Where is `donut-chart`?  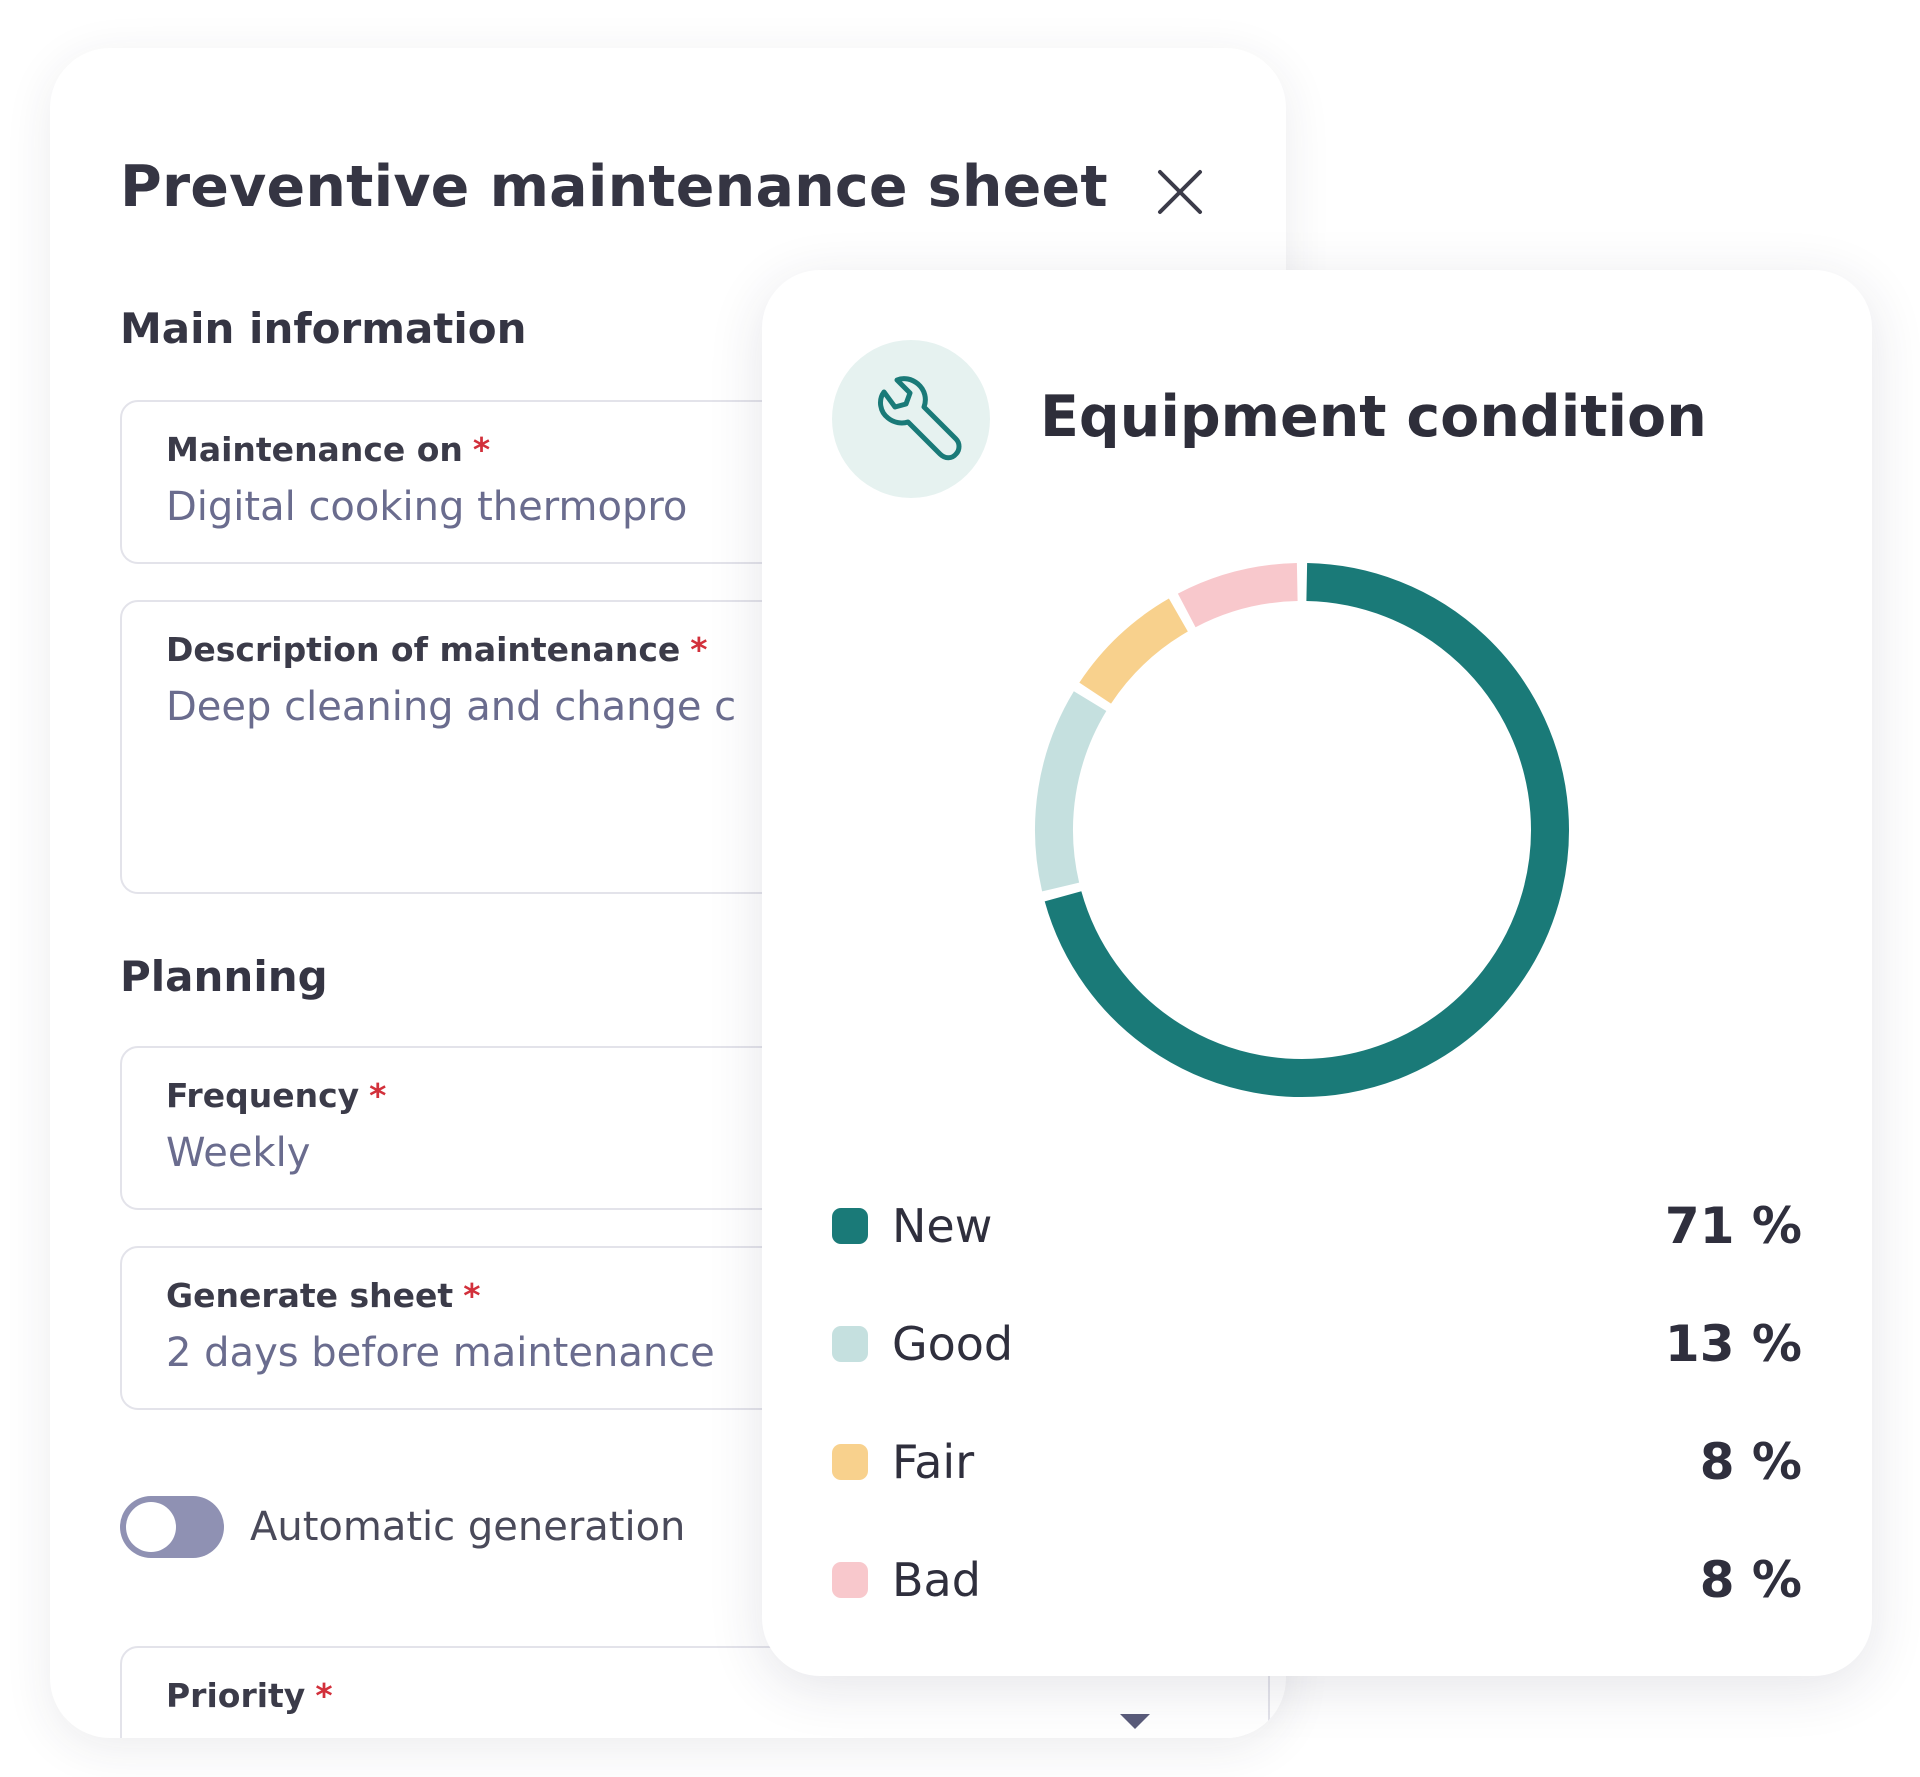
donut-chart is located at coordinates (1302, 830).